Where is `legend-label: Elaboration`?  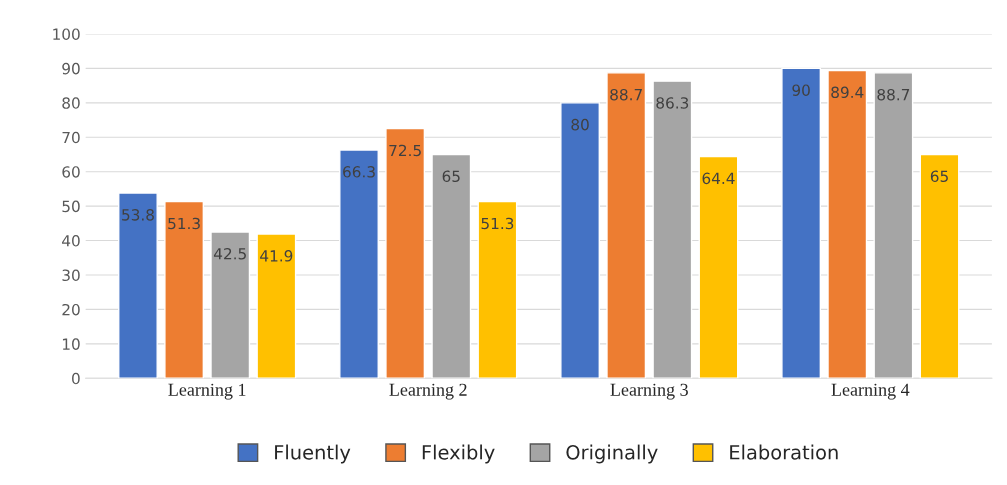 legend-label: Elaboration is located at coordinates (784, 452).